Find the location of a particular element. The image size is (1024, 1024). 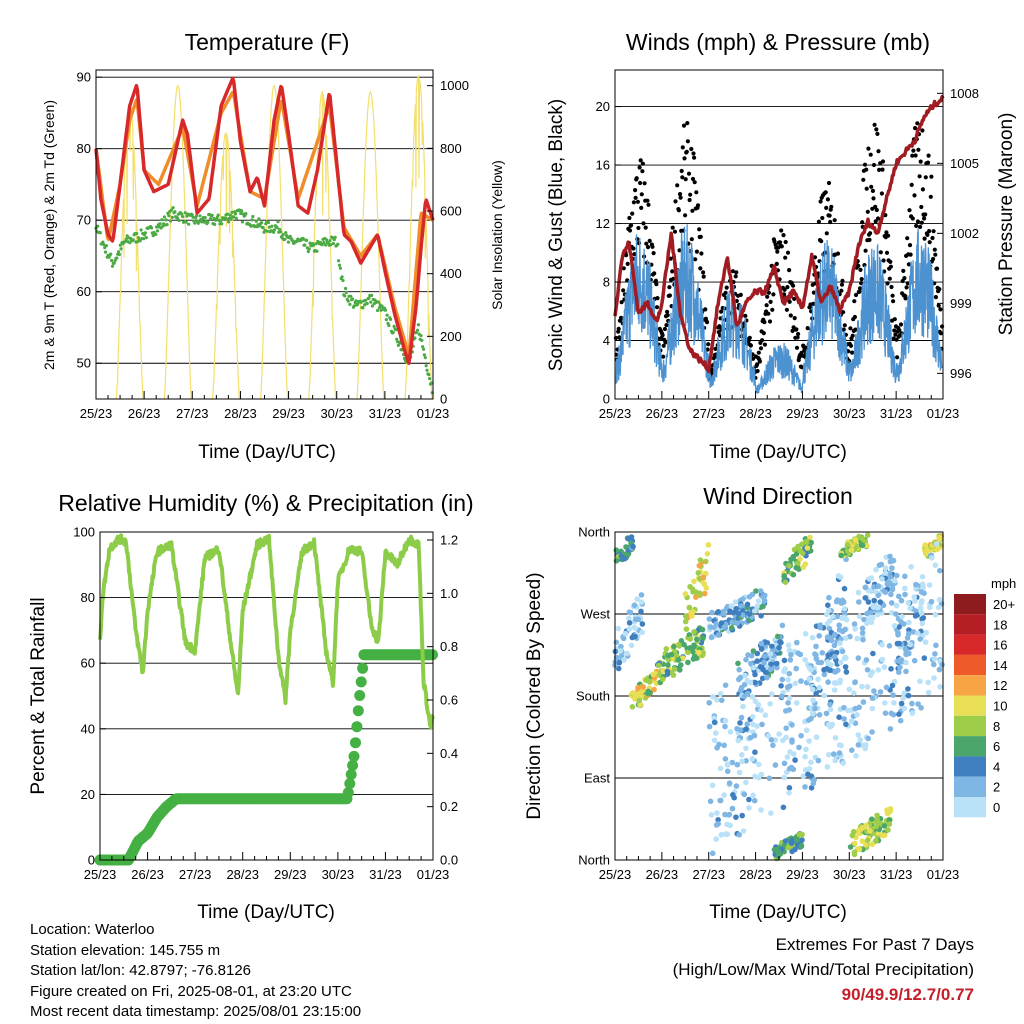

x-axis-title: Time (Day/UTC) is located at coordinates (267, 452).